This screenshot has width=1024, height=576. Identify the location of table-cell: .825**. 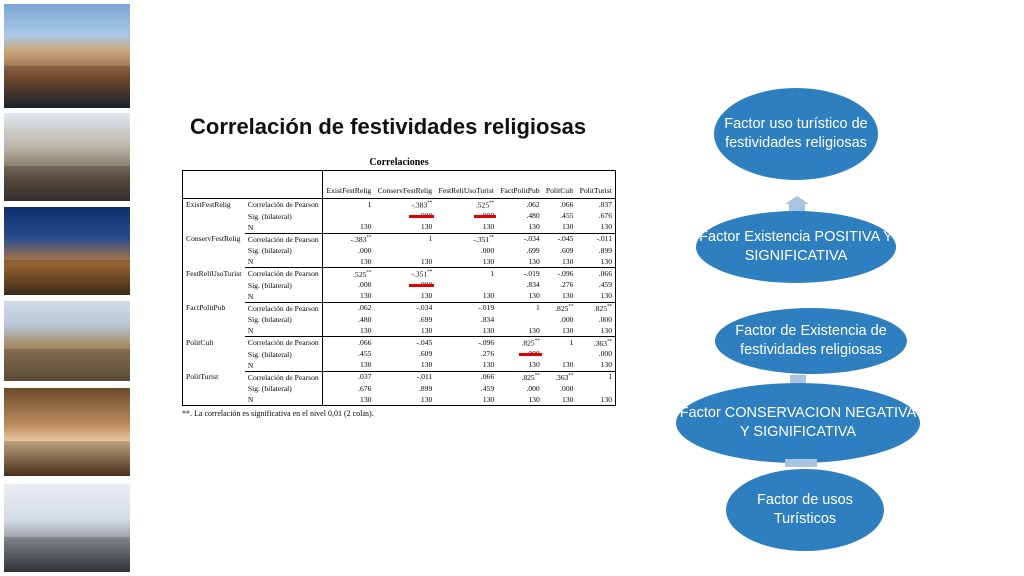
(520, 346).